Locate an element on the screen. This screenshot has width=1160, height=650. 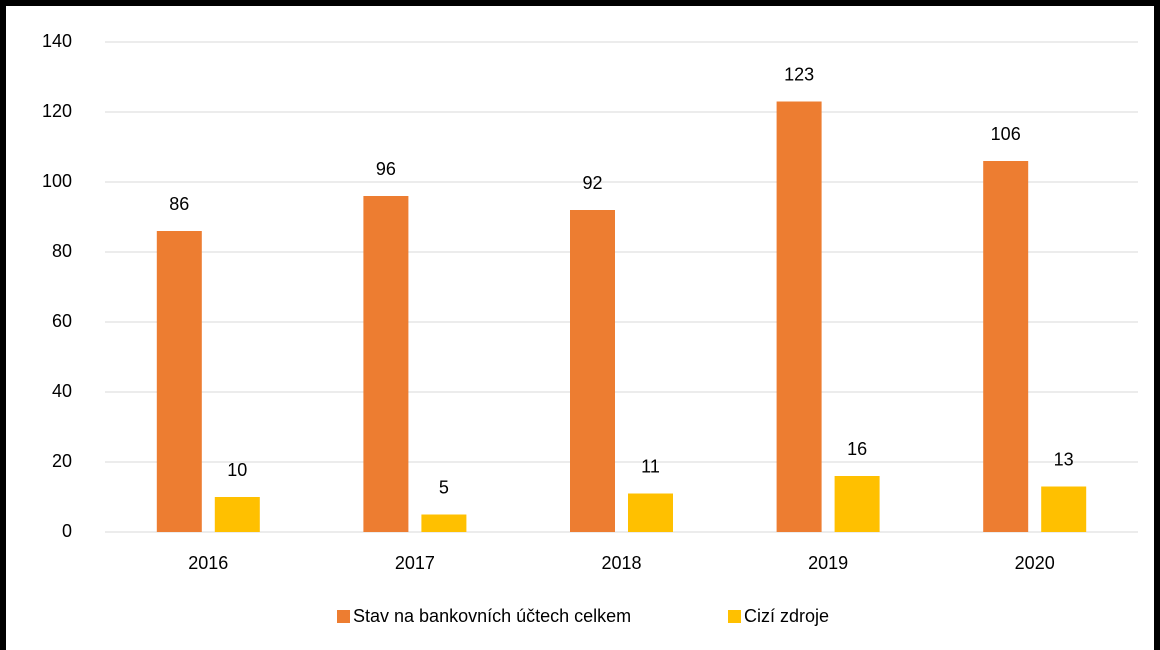
x-tick-label: 2017 is located at coordinates (415, 563).